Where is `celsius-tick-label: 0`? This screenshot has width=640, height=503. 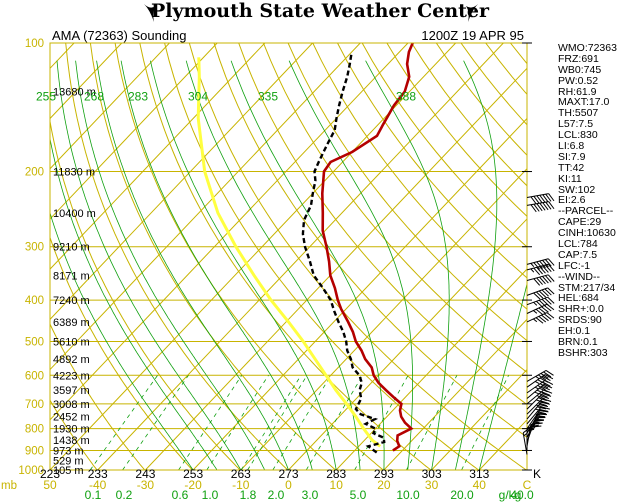 celsius-tick-label: 0 is located at coordinates (288, 485).